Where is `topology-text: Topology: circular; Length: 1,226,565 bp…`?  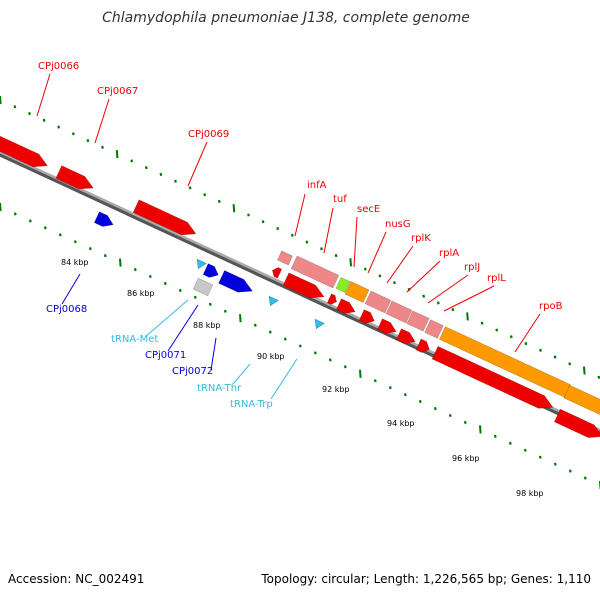
topology-text: Topology: circular; Length: 1,226,565 bp… is located at coordinates (426, 579).